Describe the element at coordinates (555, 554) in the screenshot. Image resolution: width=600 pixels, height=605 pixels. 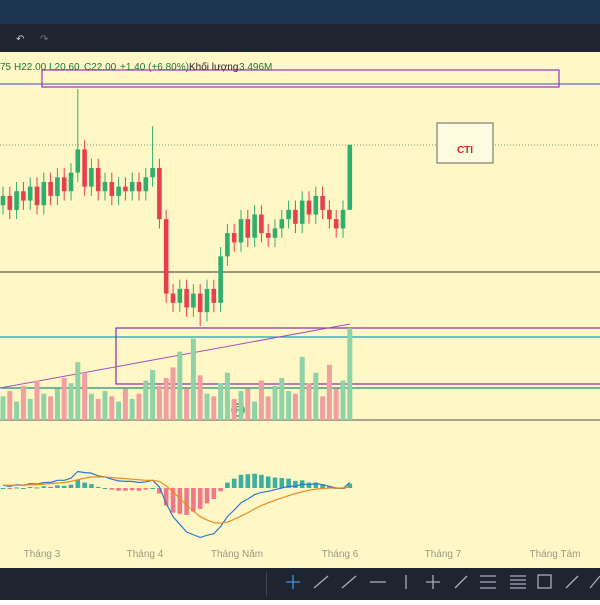
I see `month-label: Tháng Tám` at that location.